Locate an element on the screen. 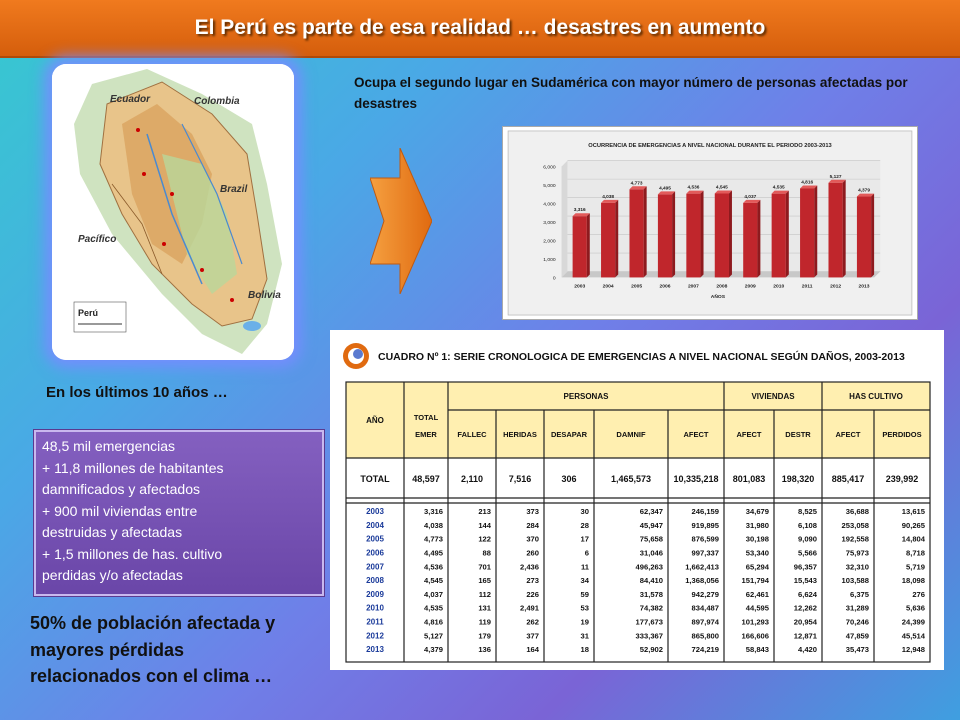 Image resolution: width=960 pixels, height=720 pixels. table-cell: 144 is located at coordinates (484, 525).